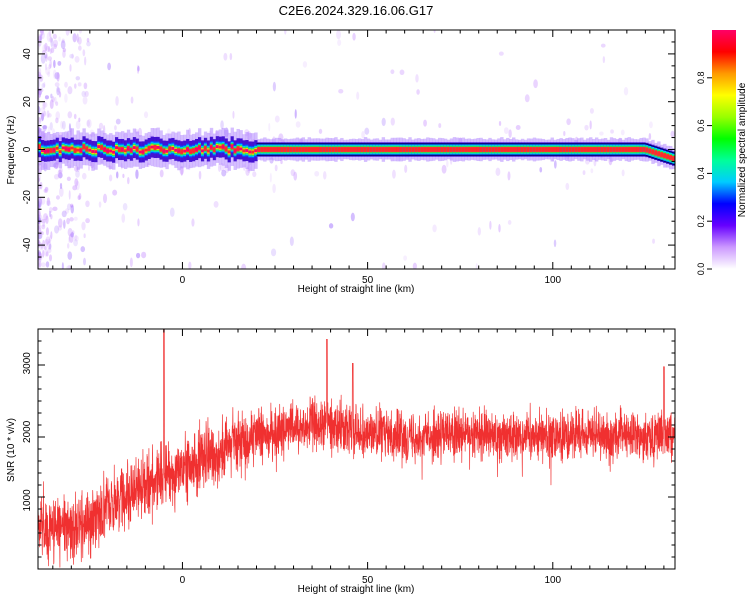 The image size is (750, 605). What do you see at coordinates (701, 269) in the screenshot?
I see `colorbar-tick-label: 0.0` at bounding box center [701, 269].